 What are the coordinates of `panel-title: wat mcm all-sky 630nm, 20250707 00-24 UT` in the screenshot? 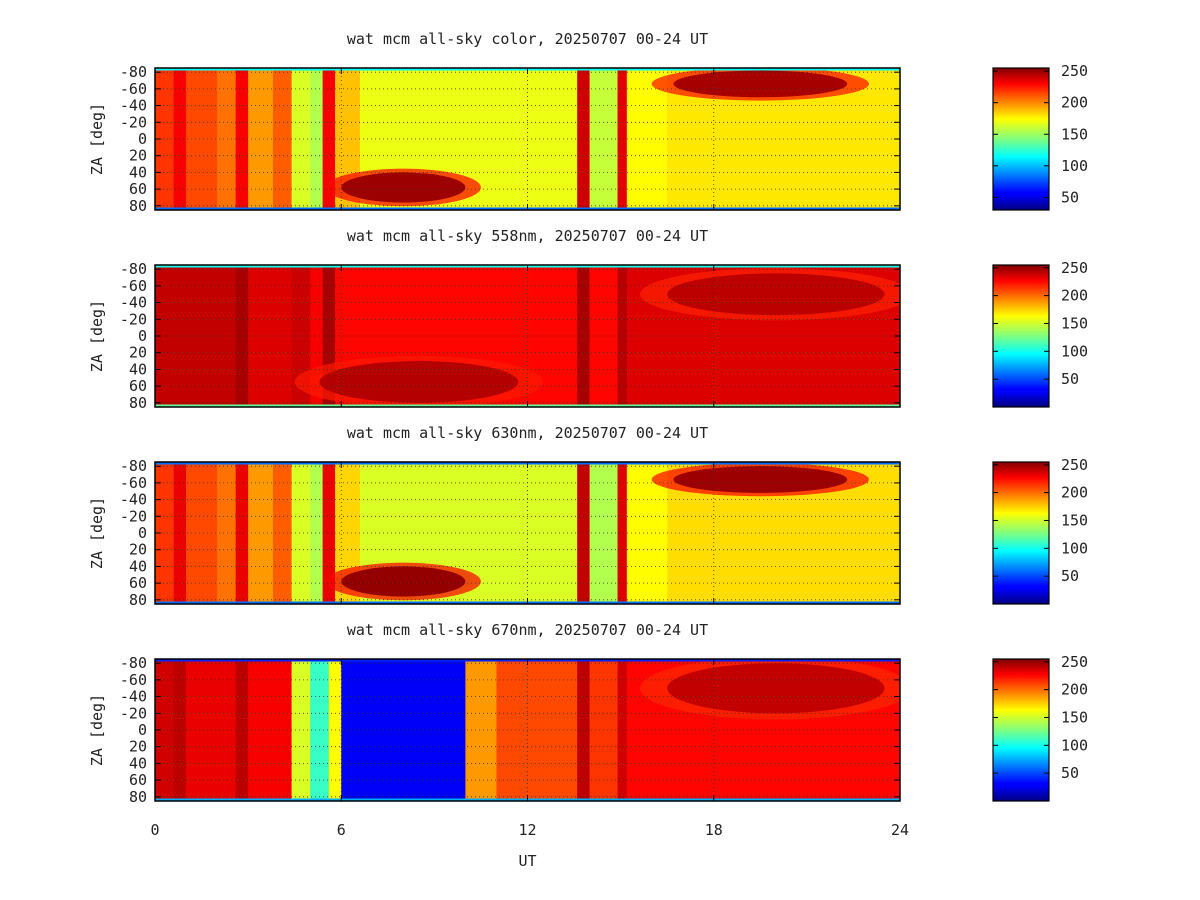 It's located at (527, 433).